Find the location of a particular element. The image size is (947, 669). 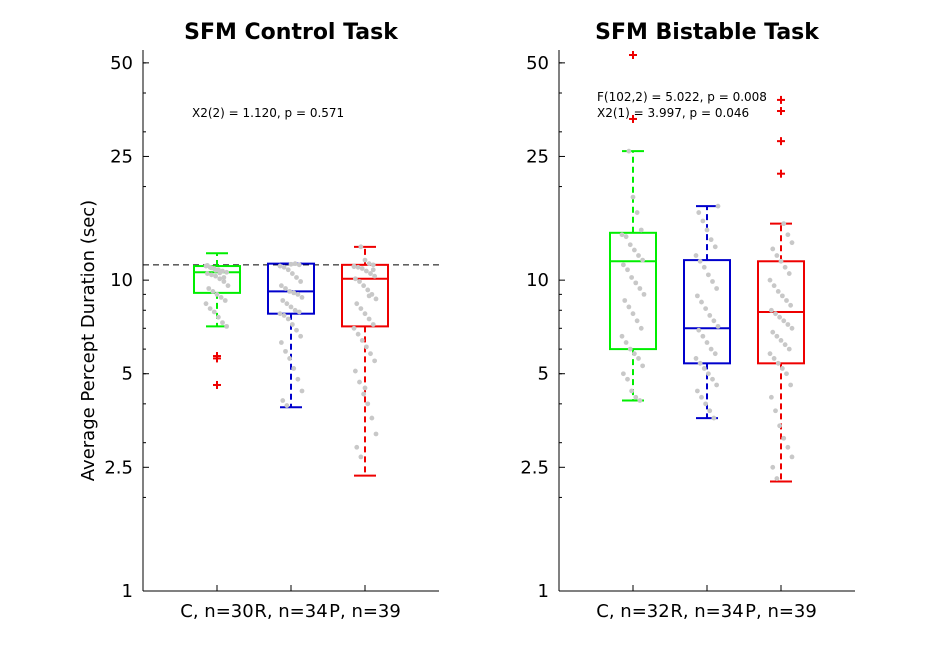

y-tick-label: 1 is located at coordinates (127, 591).